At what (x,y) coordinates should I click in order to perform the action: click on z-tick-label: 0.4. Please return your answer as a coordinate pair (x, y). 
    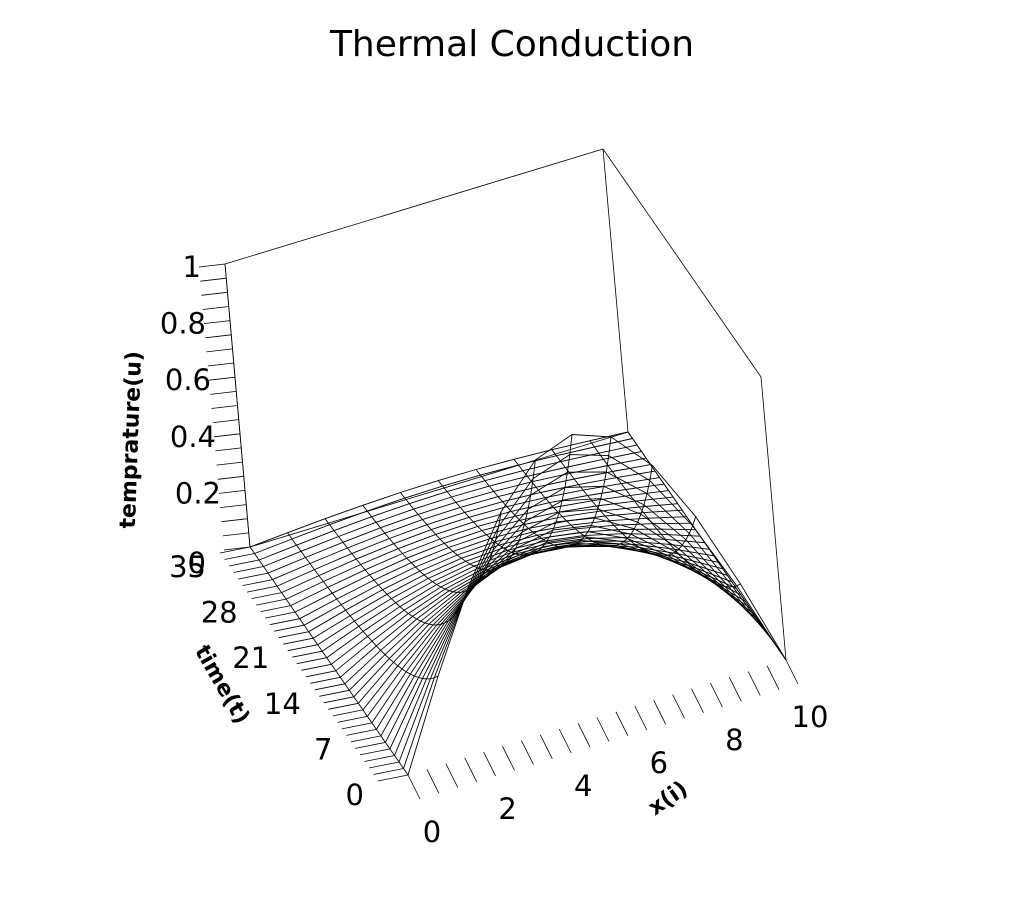
    Looking at the image, I should click on (193, 437).